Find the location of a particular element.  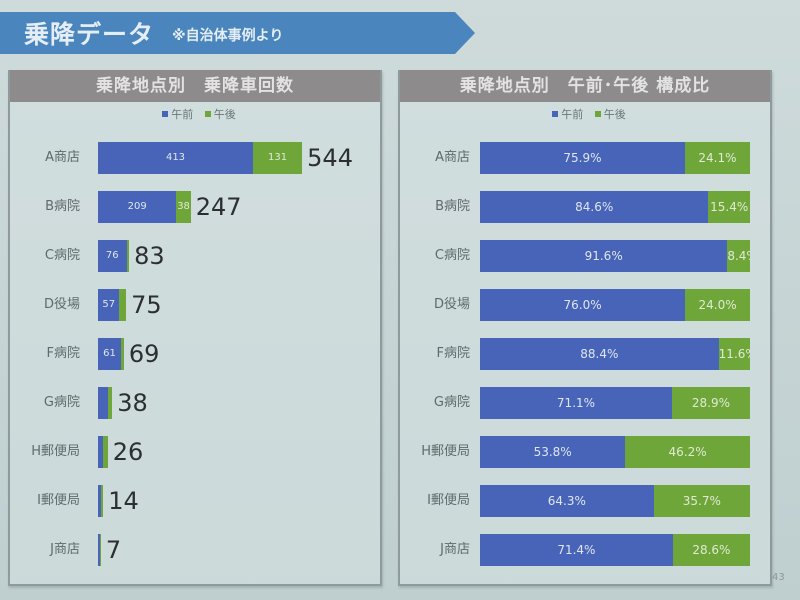

ratio-chart-title: 乗降地点別 午前･午後 構成比 is located at coordinates (585, 86).